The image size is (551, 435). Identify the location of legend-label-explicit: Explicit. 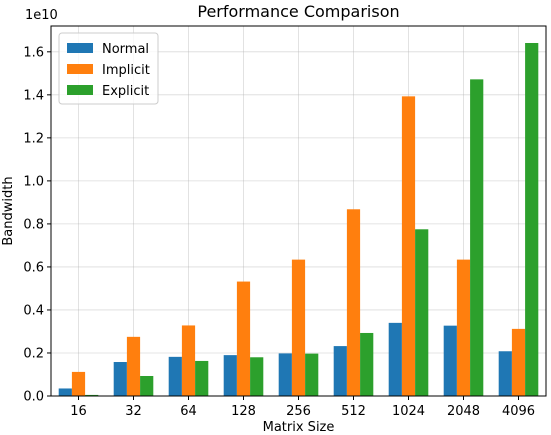
(125, 91).